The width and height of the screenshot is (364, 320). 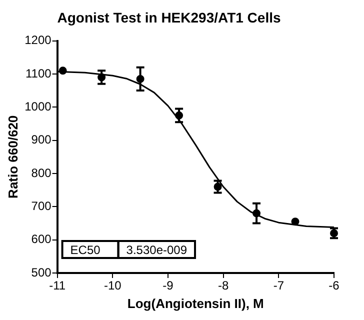 What do you see at coordinates (38, 106) in the screenshot?
I see `y-tick-label: 1000` at bounding box center [38, 106].